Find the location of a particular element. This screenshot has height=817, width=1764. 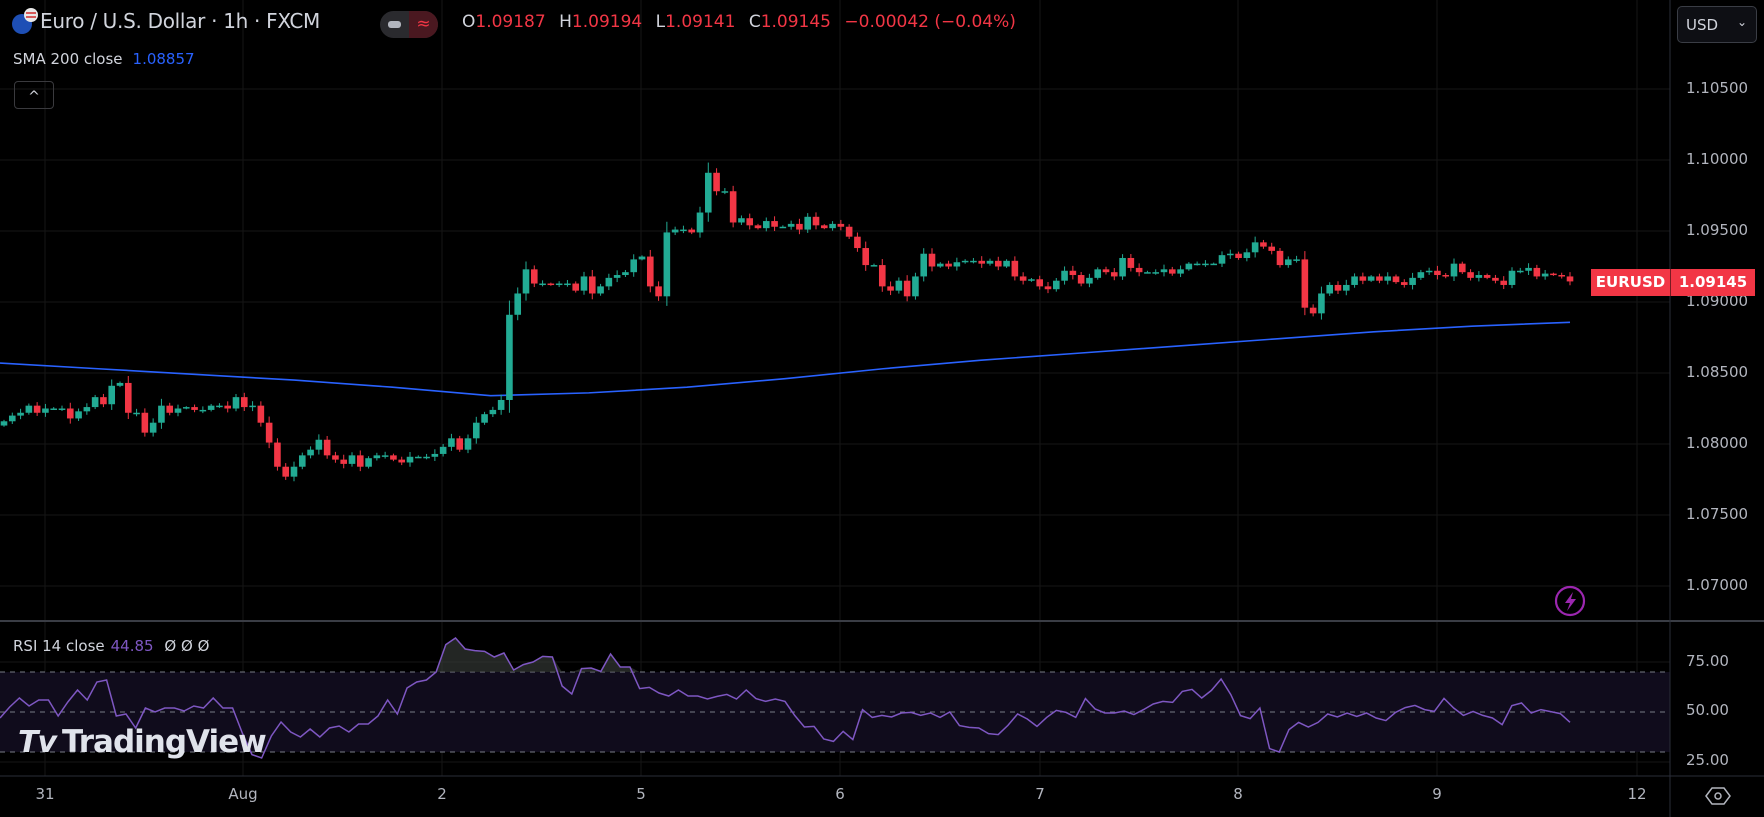

rsi-line is located at coordinates (785, 698).